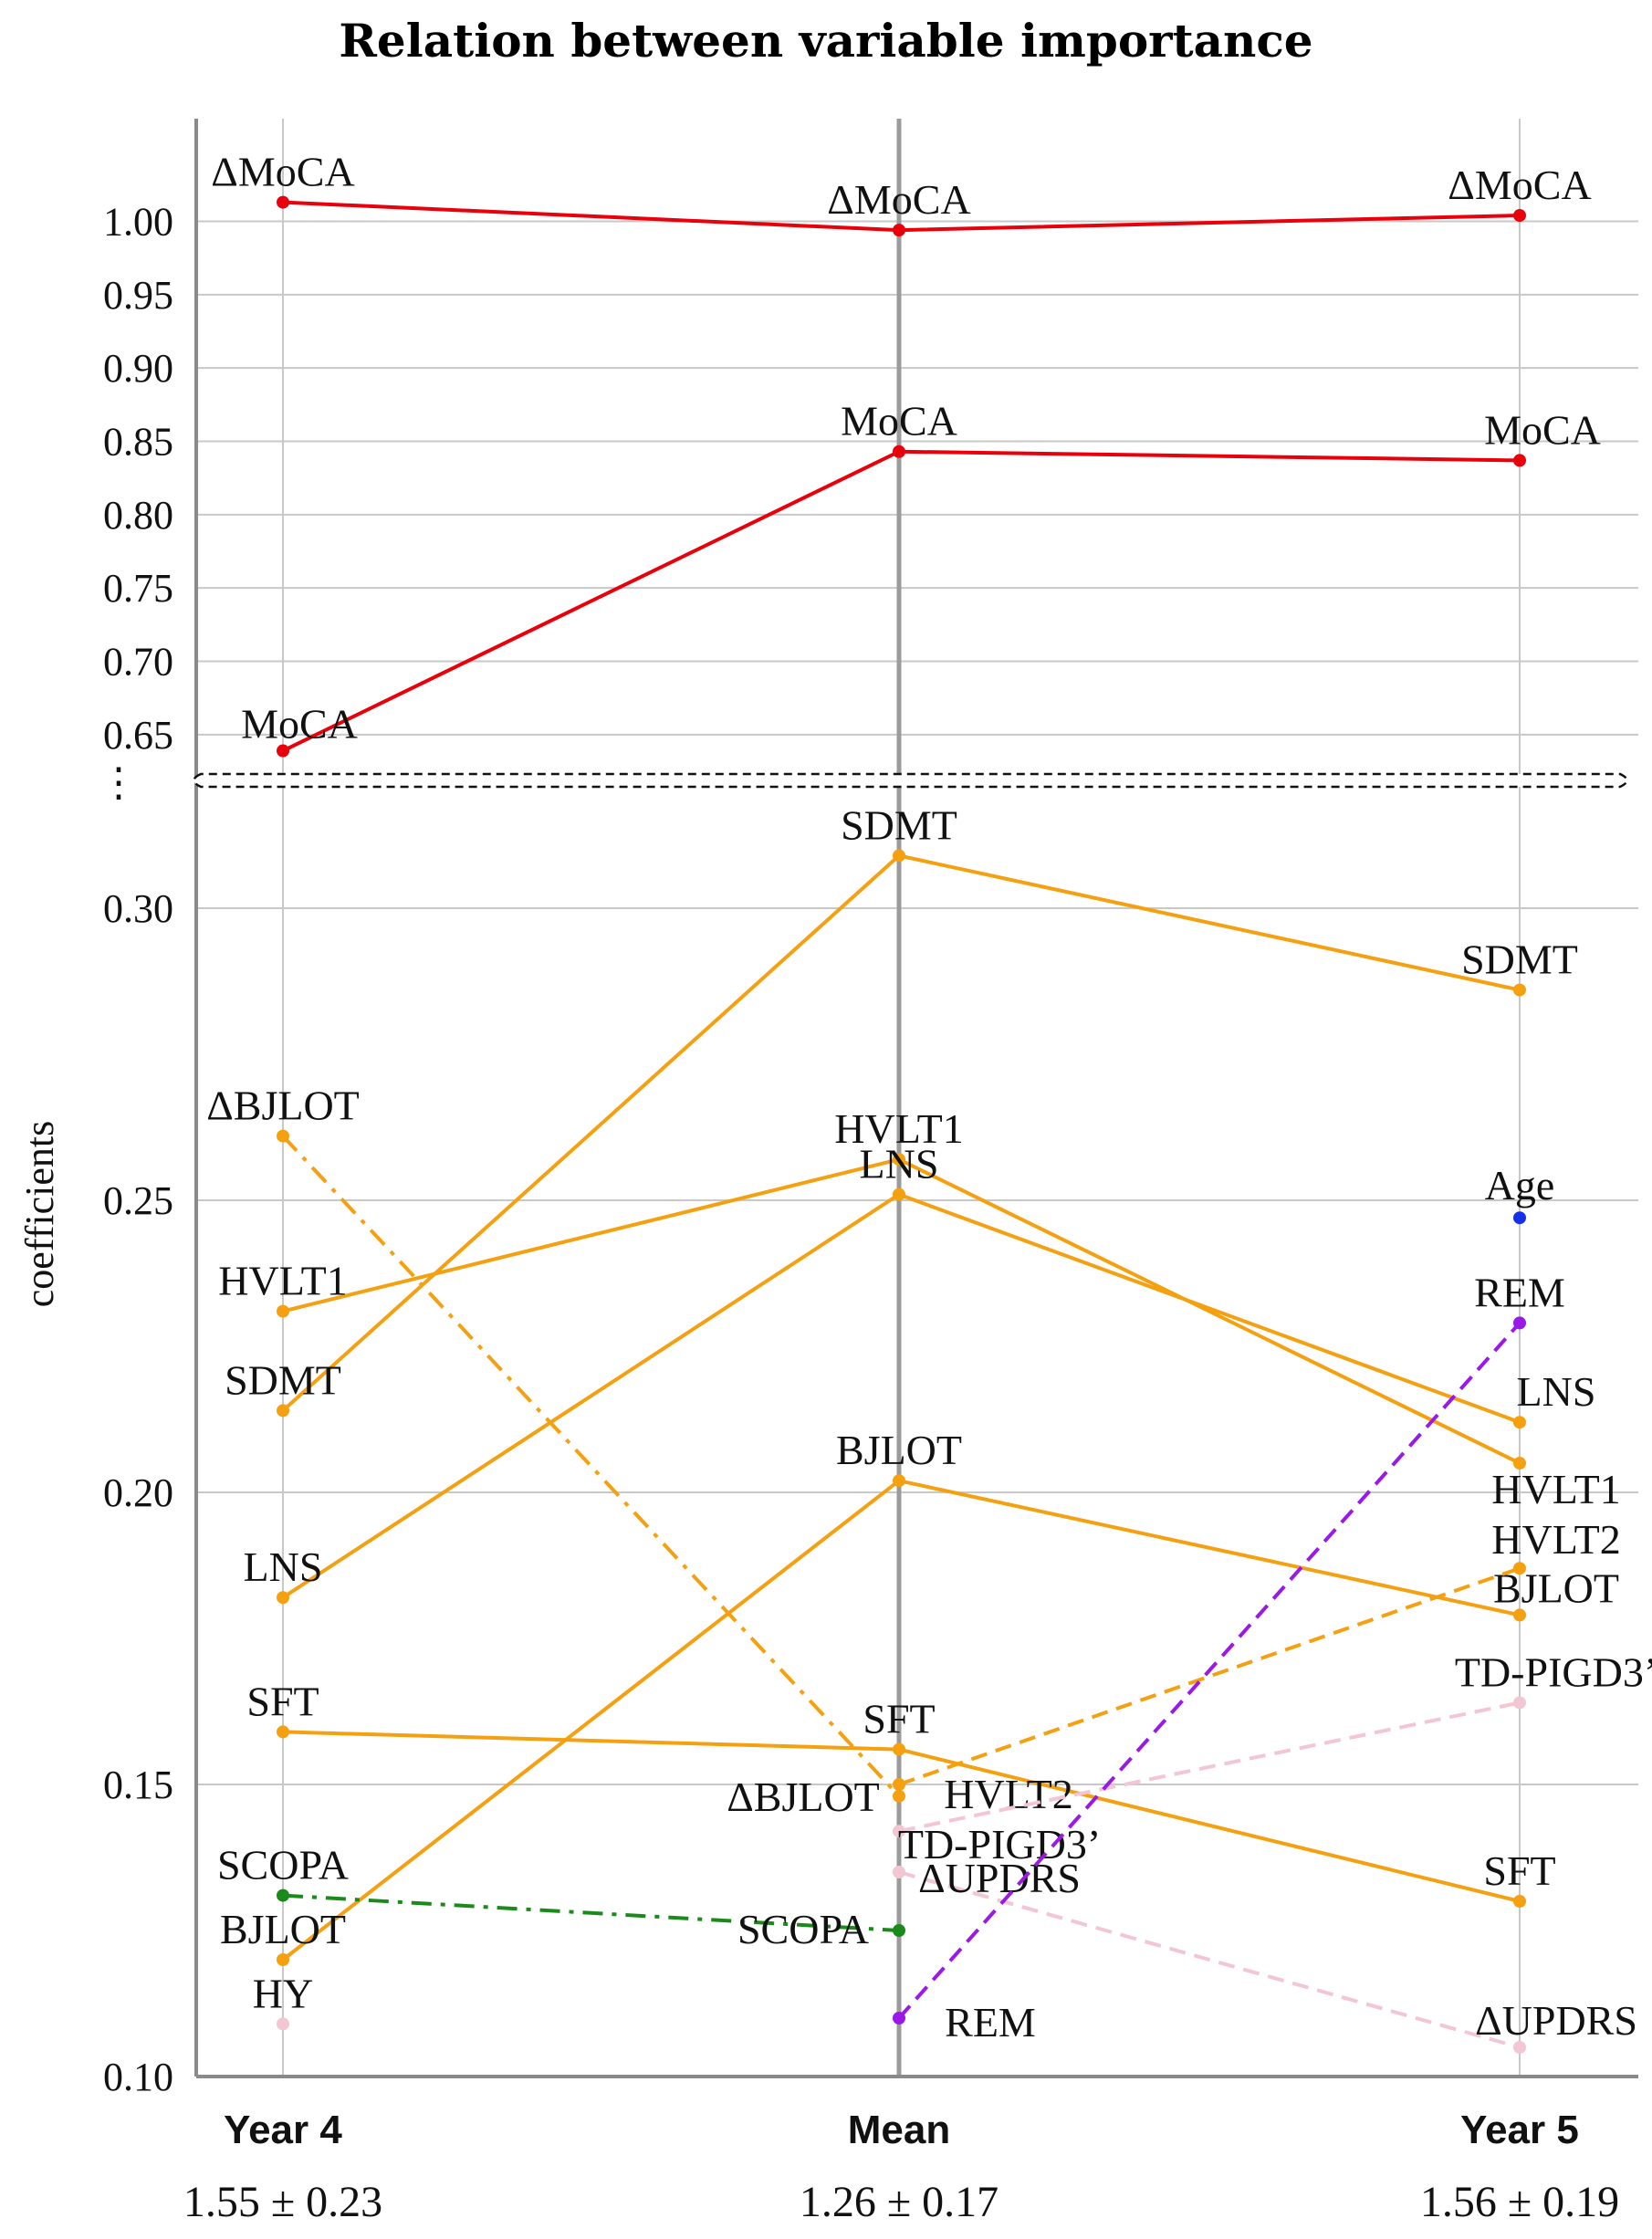  I want to click on y-tick-label: 0.70, so click(138, 662).